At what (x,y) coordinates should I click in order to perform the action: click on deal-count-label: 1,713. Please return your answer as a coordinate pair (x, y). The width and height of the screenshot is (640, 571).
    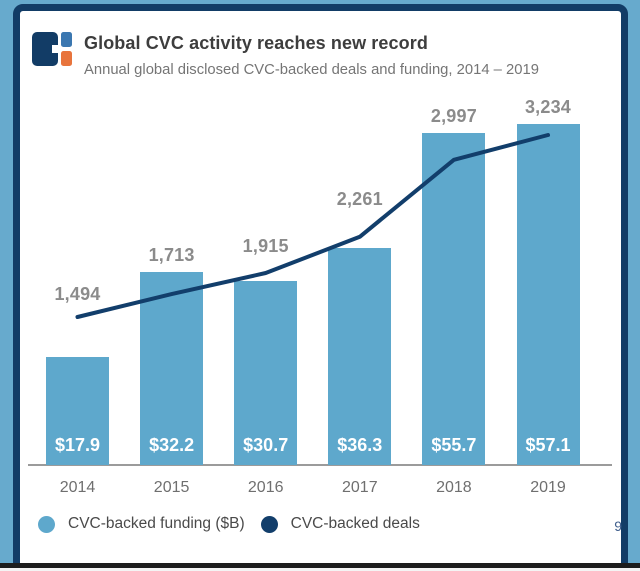
    Looking at the image, I should click on (171, 255).